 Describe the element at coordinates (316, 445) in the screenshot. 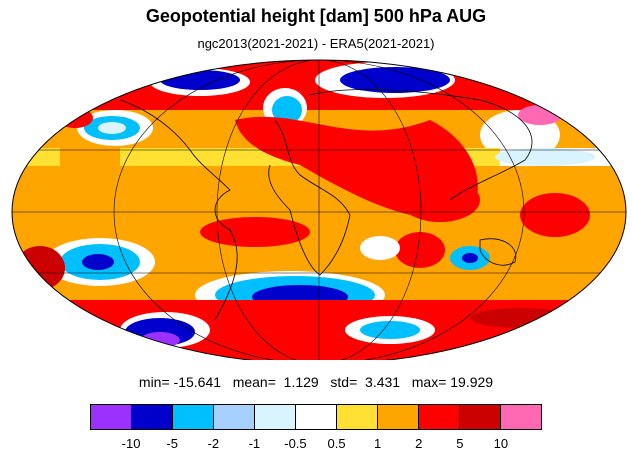

I see `colorbar-labels: -10 -5 -2 -1 -0.5 0.5 1 2 5 10` at that location.